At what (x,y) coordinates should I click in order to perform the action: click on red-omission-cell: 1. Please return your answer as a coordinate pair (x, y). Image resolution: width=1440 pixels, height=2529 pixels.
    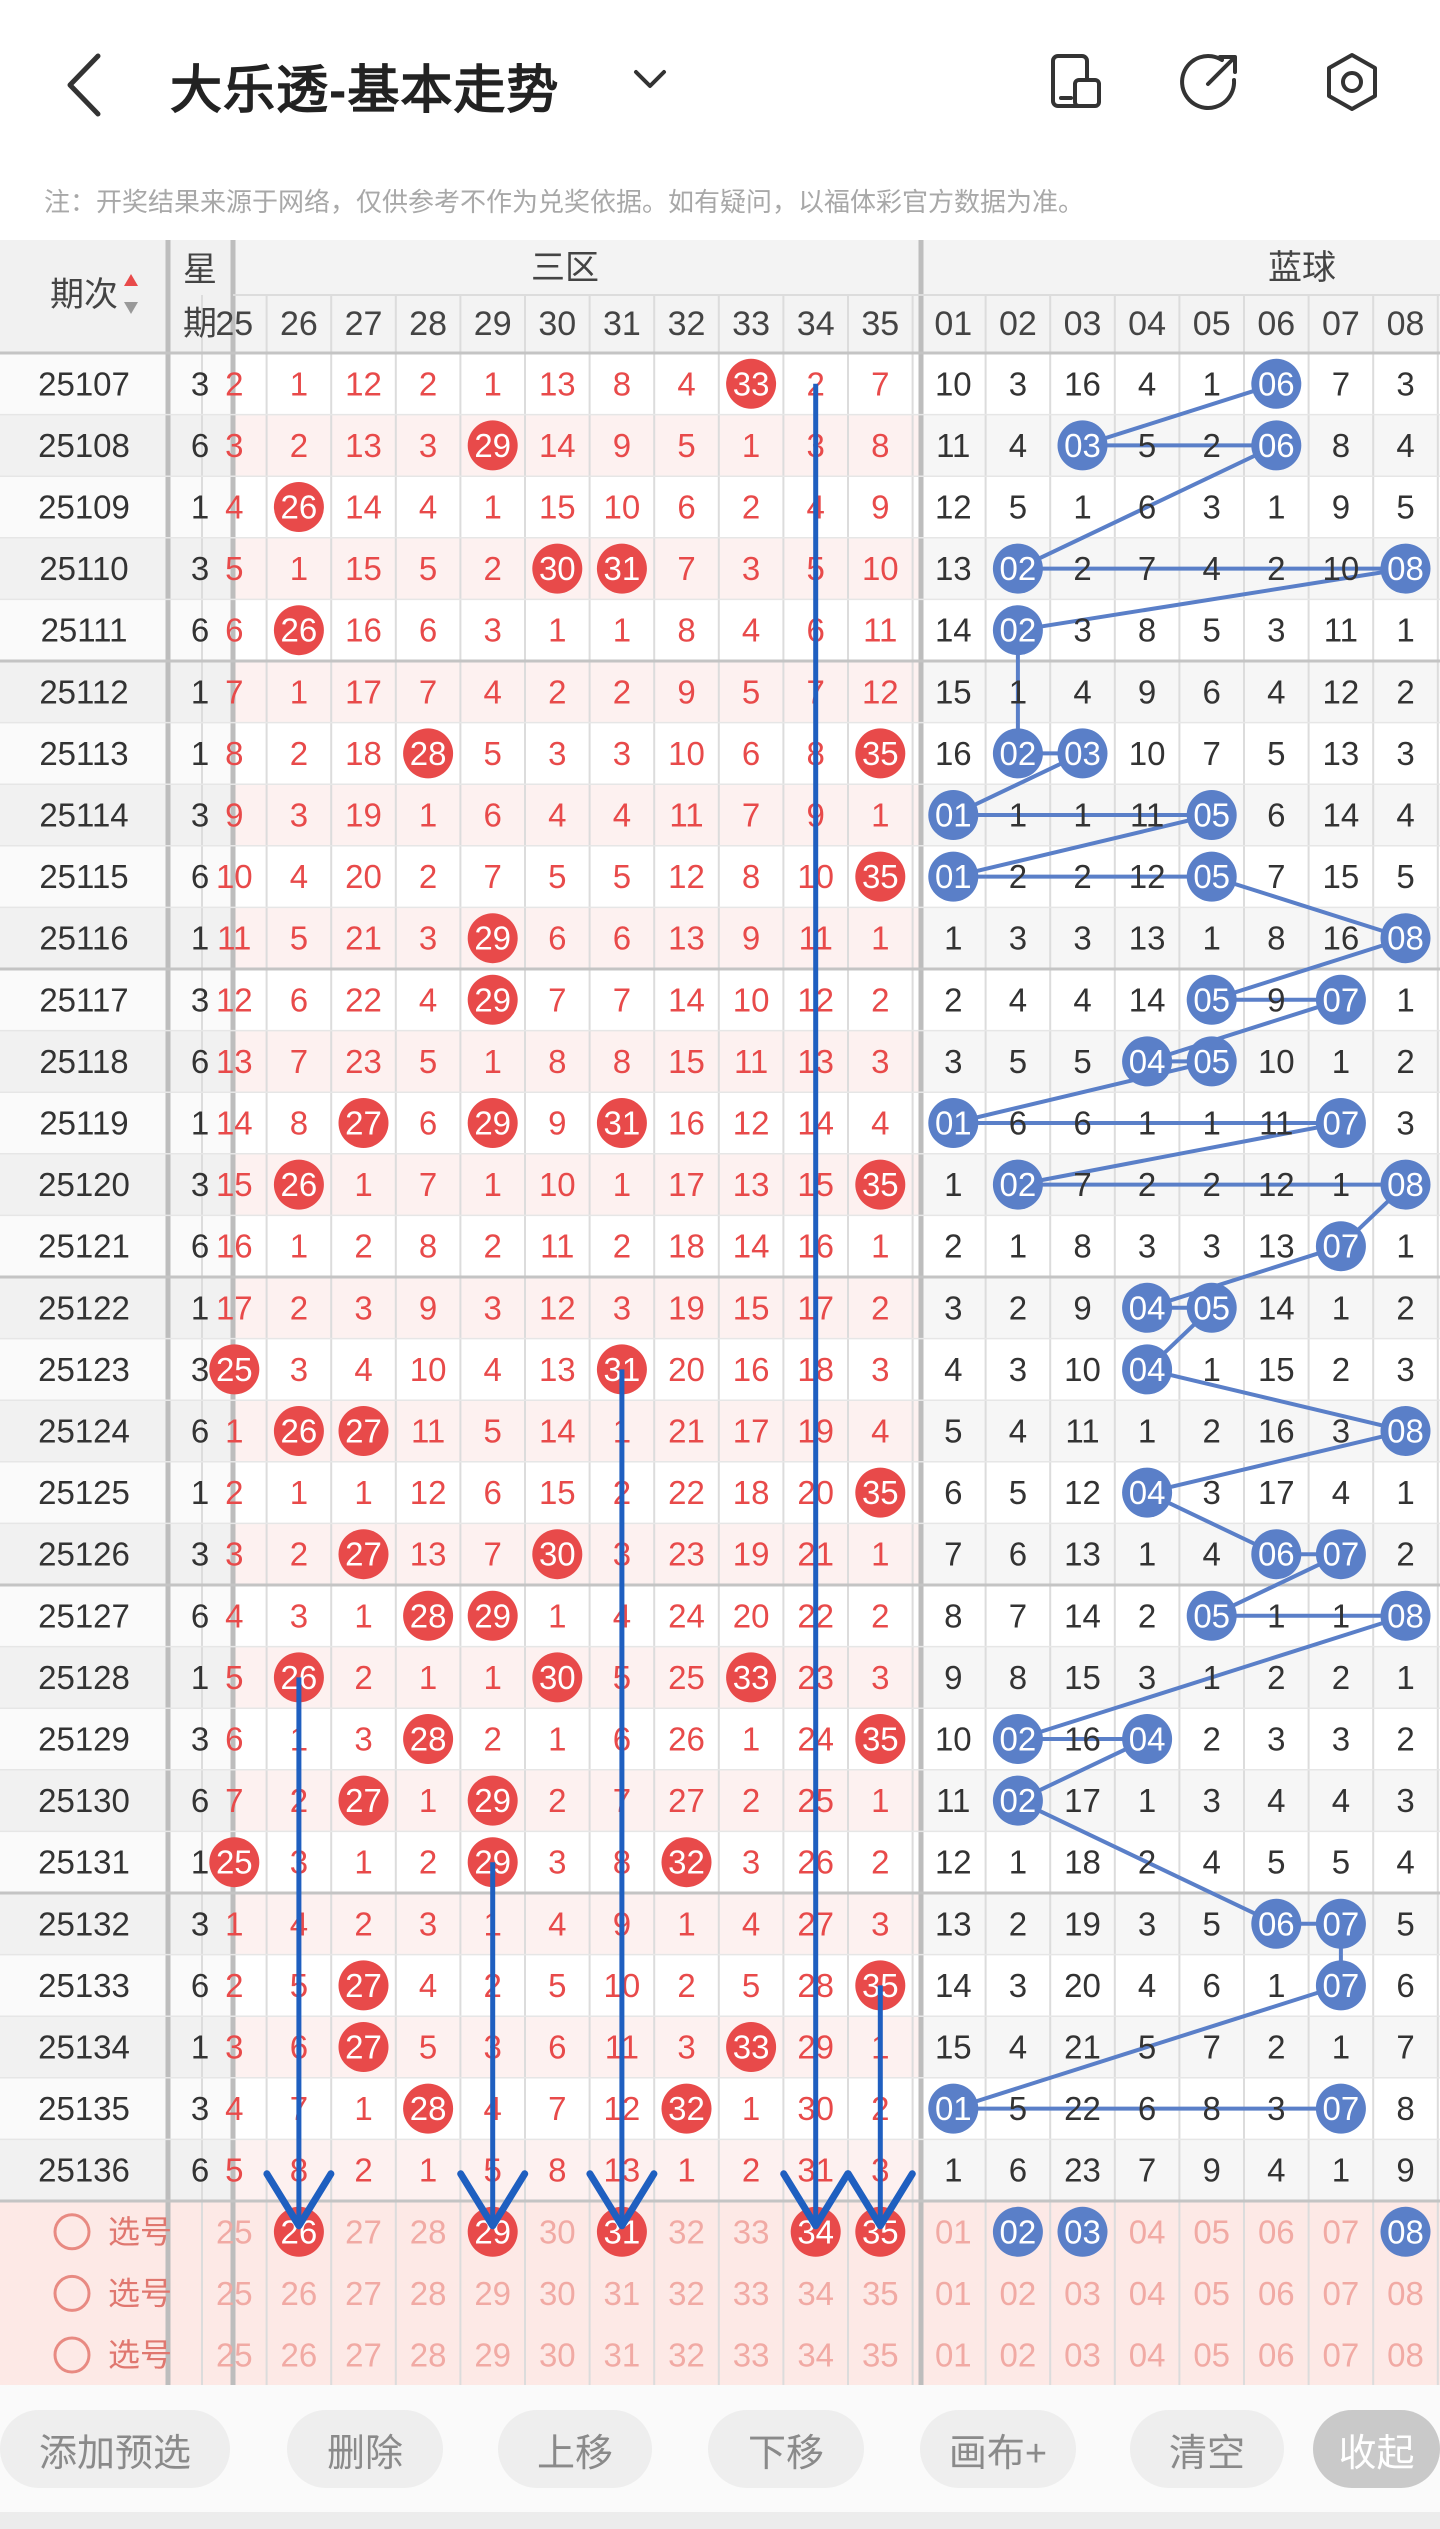
    Looking at the image, I should click on (622, 1184).